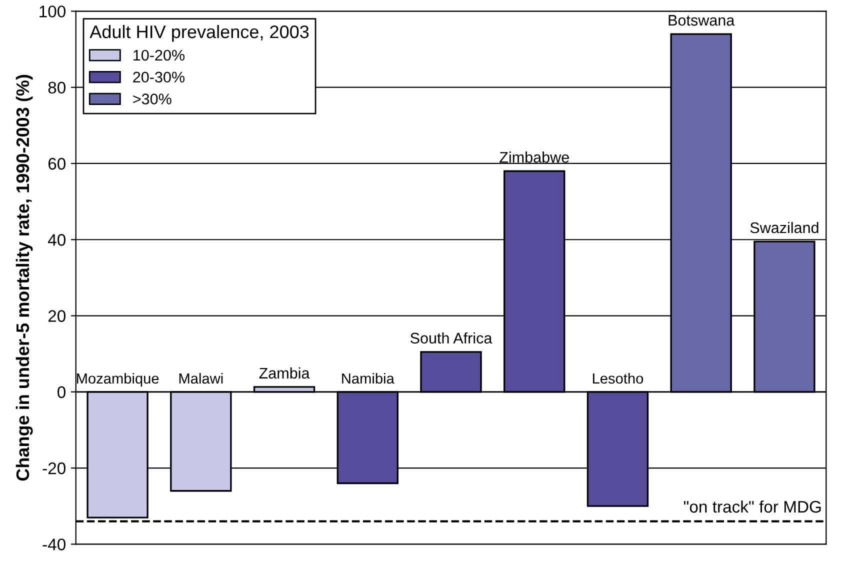 This screenshot has height=561, width=843. What do you see at coordinates (159, 77) in the screenshot?
I see `legend-label: 20-30%` at bounding box center [159, 77].